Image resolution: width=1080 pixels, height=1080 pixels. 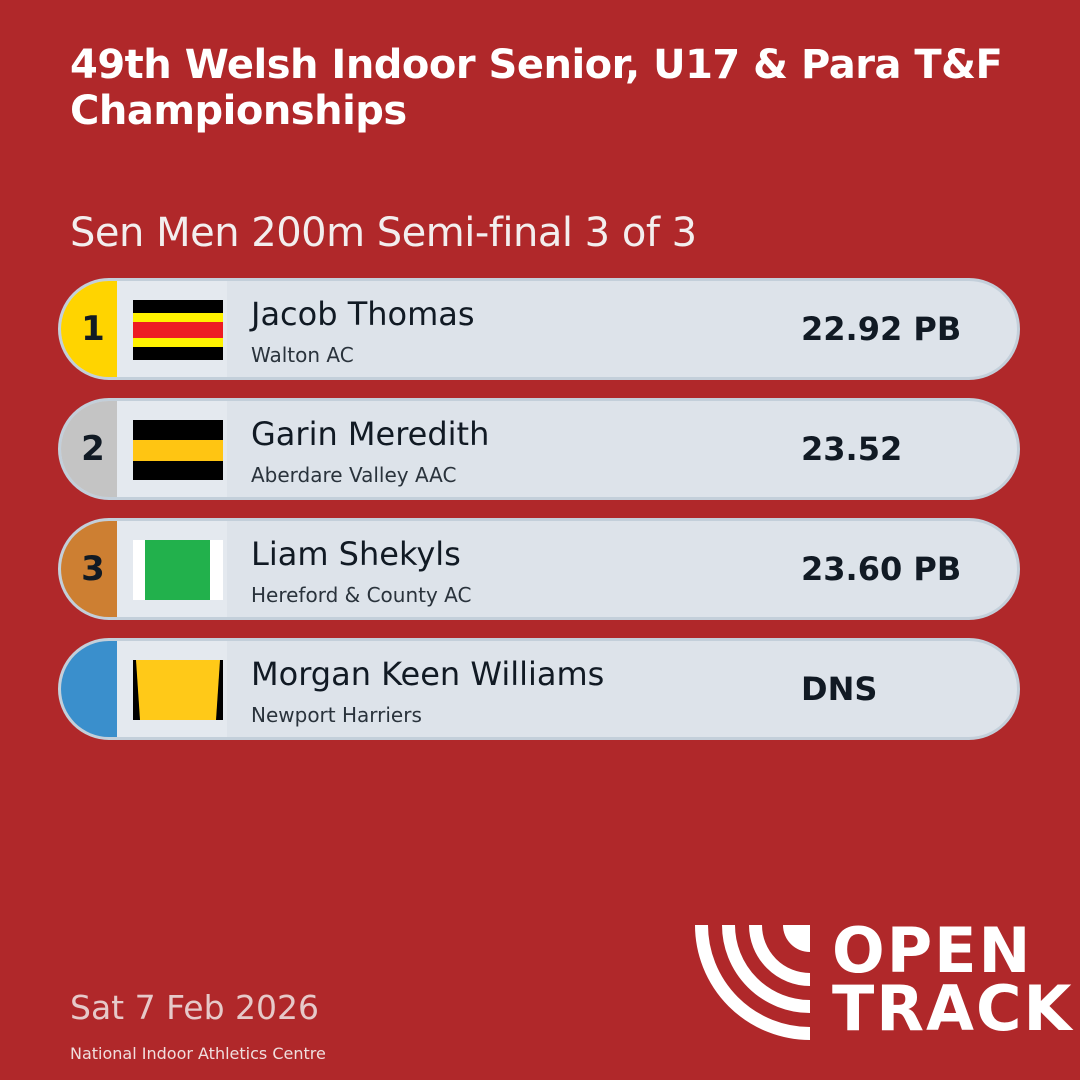 I want to click on venue-name: National Indoor Athletics Centre, so click(x=198, y=1053).